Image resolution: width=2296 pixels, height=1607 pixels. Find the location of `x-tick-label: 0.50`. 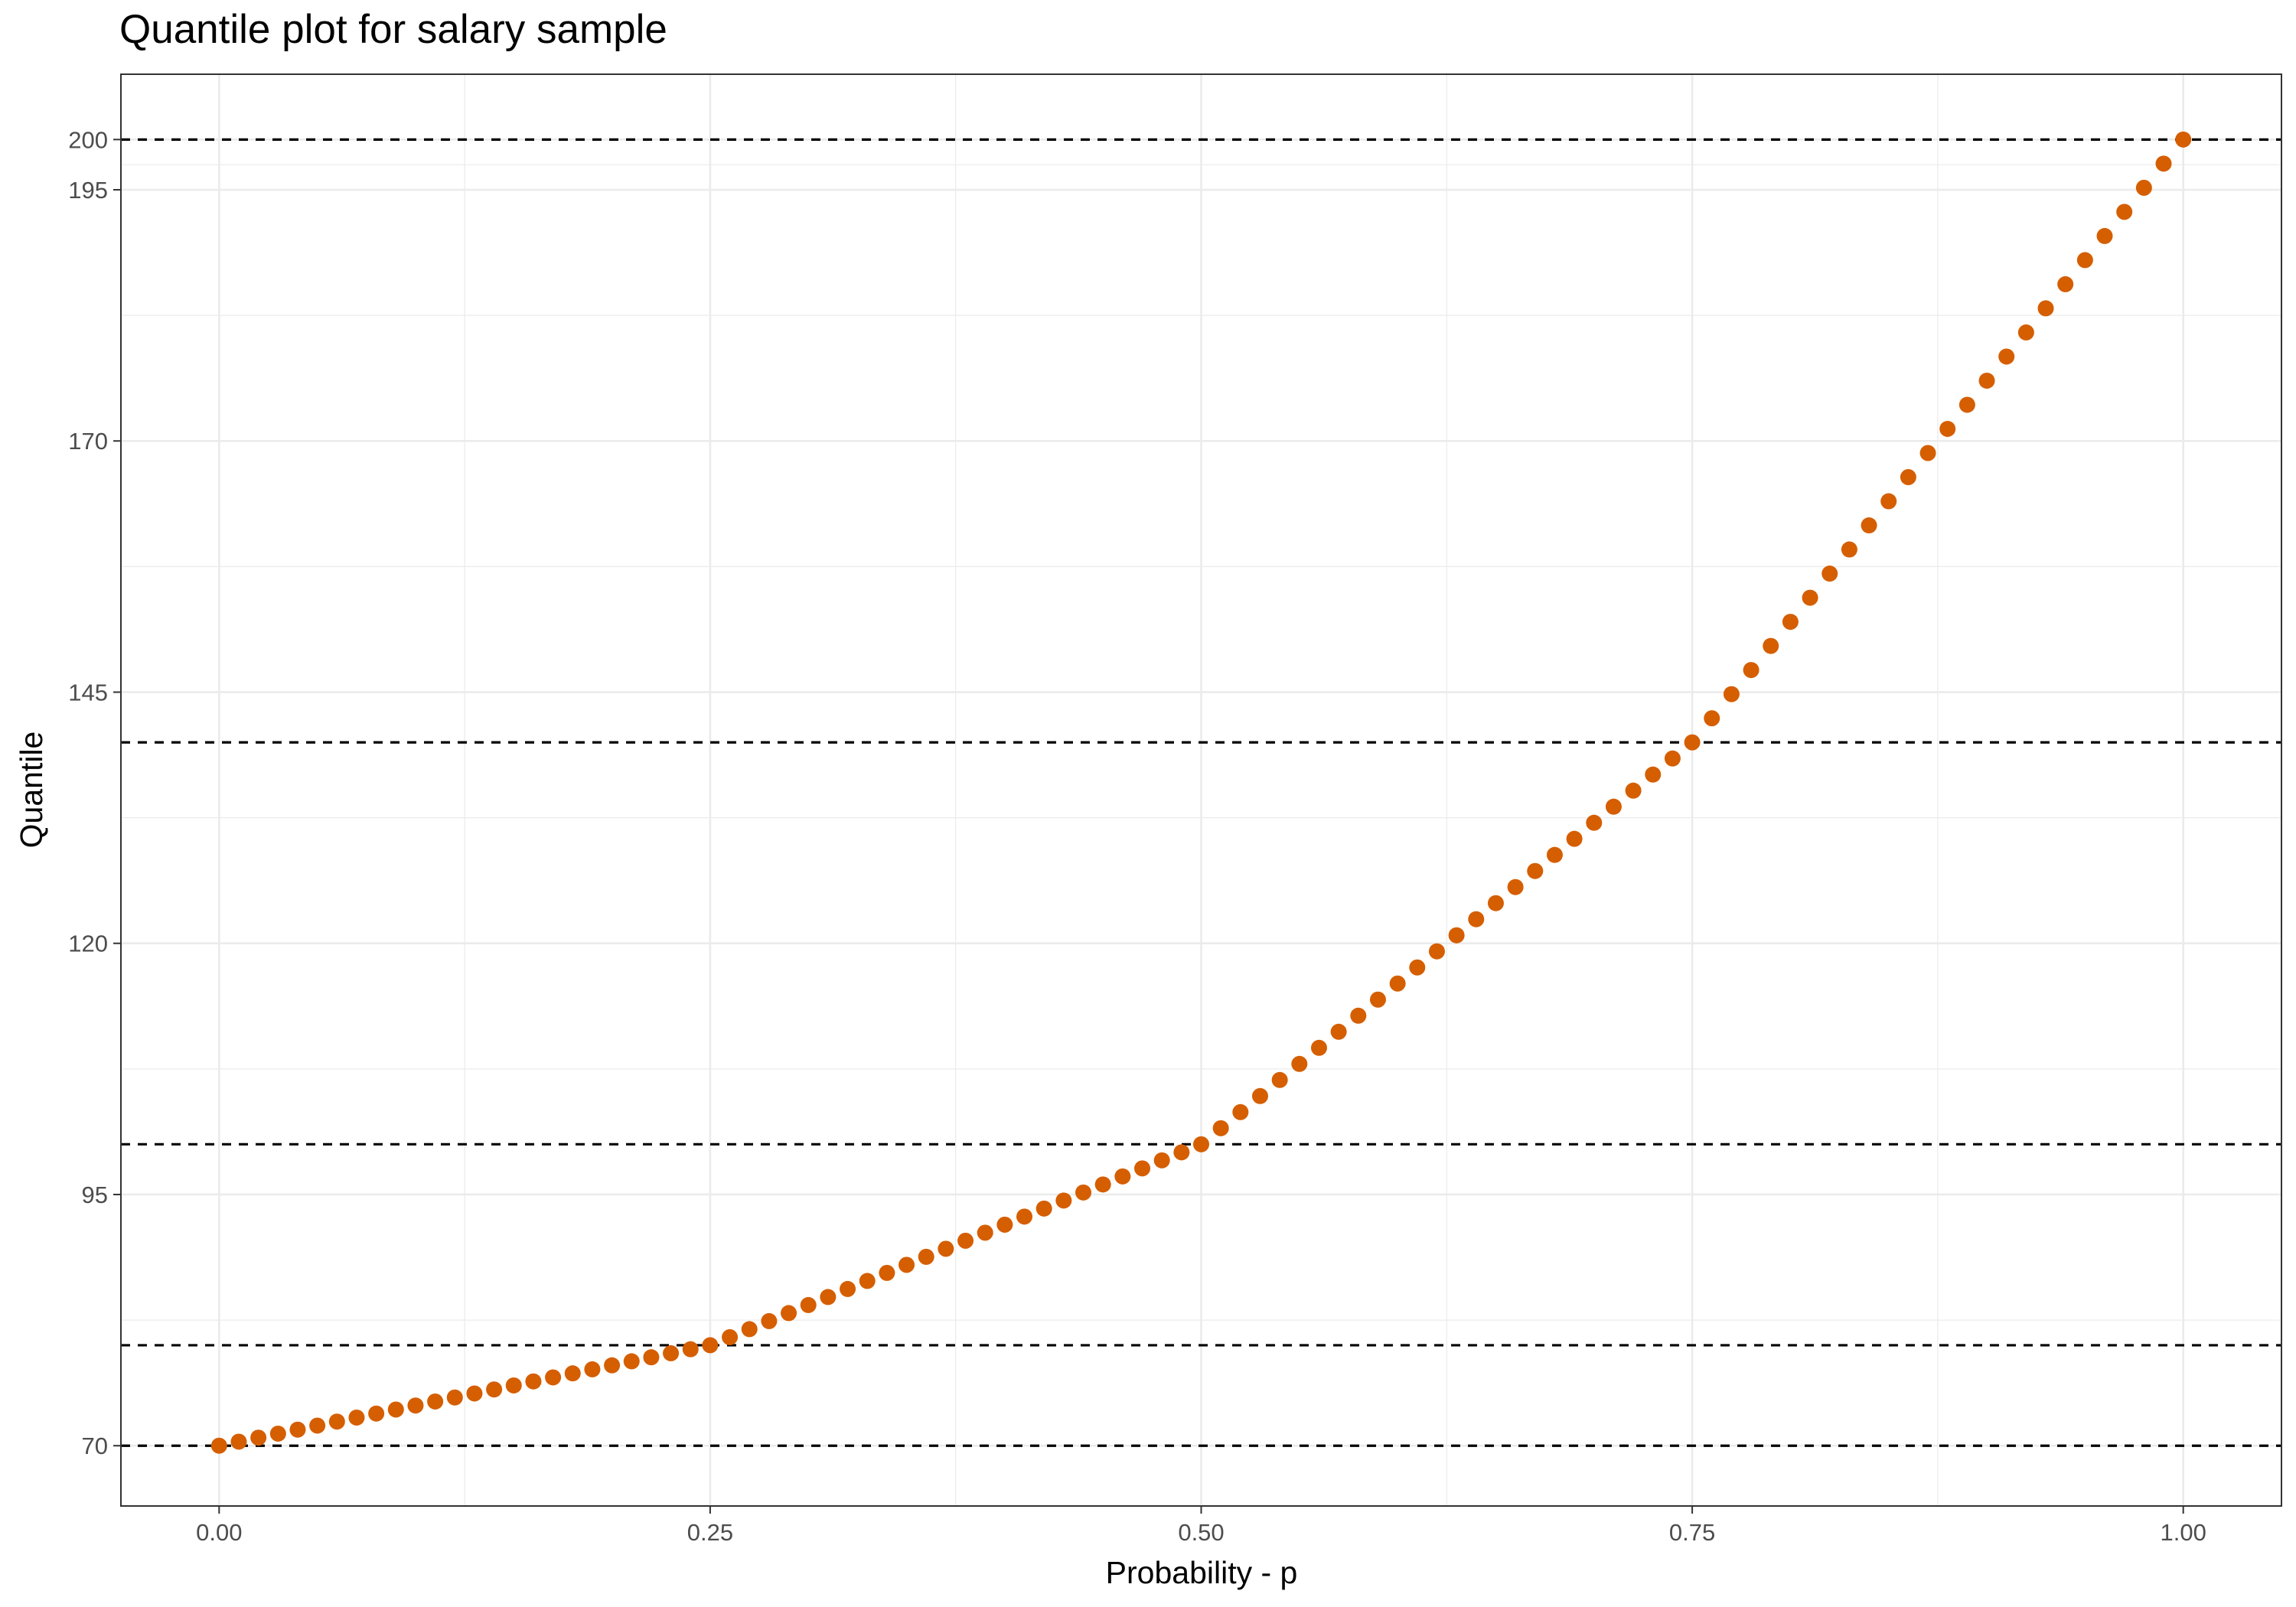

x-tick-label: 0.50 is located at coordinates (1201, 1532).